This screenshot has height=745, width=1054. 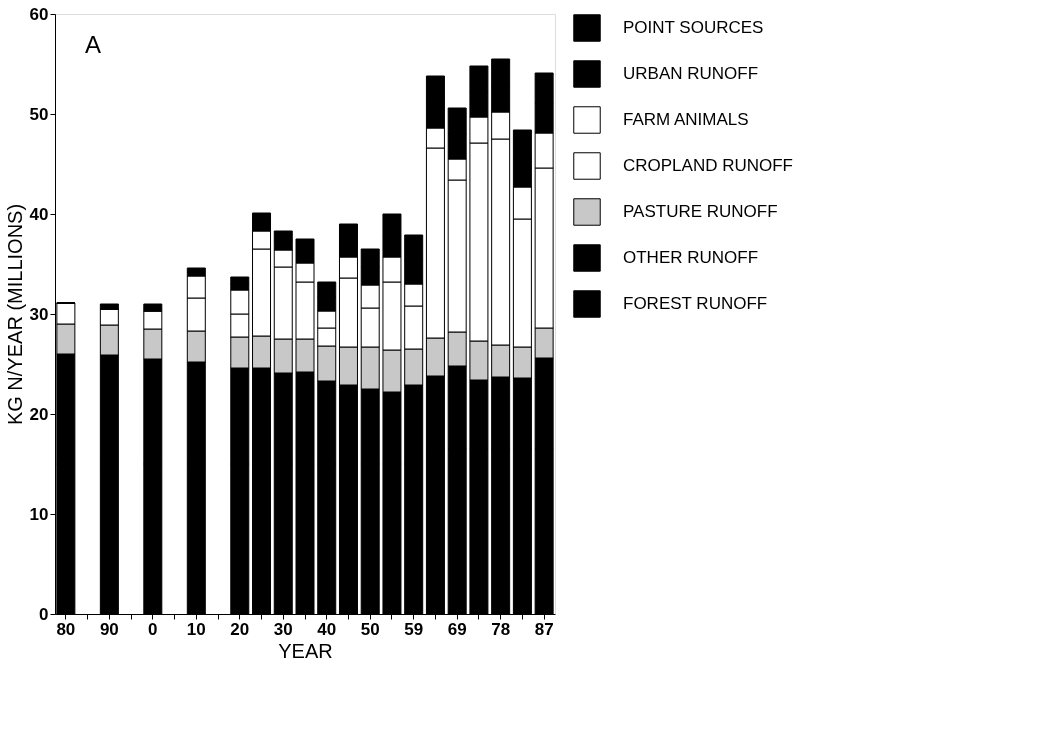 What do you see at coordinates (544, 629) in the screenshot?
I see `x-tick-label: 87` at bounding box center [544, 629].